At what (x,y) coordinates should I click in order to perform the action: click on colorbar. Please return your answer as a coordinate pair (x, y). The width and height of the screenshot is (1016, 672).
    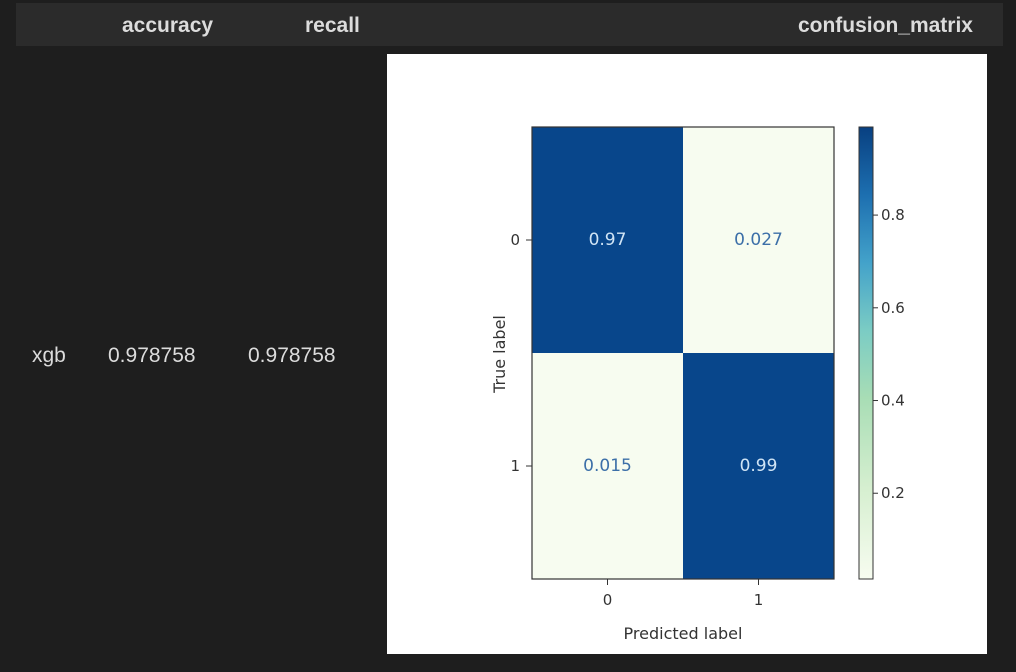
    Looking at the image, I should click on (866, 353).